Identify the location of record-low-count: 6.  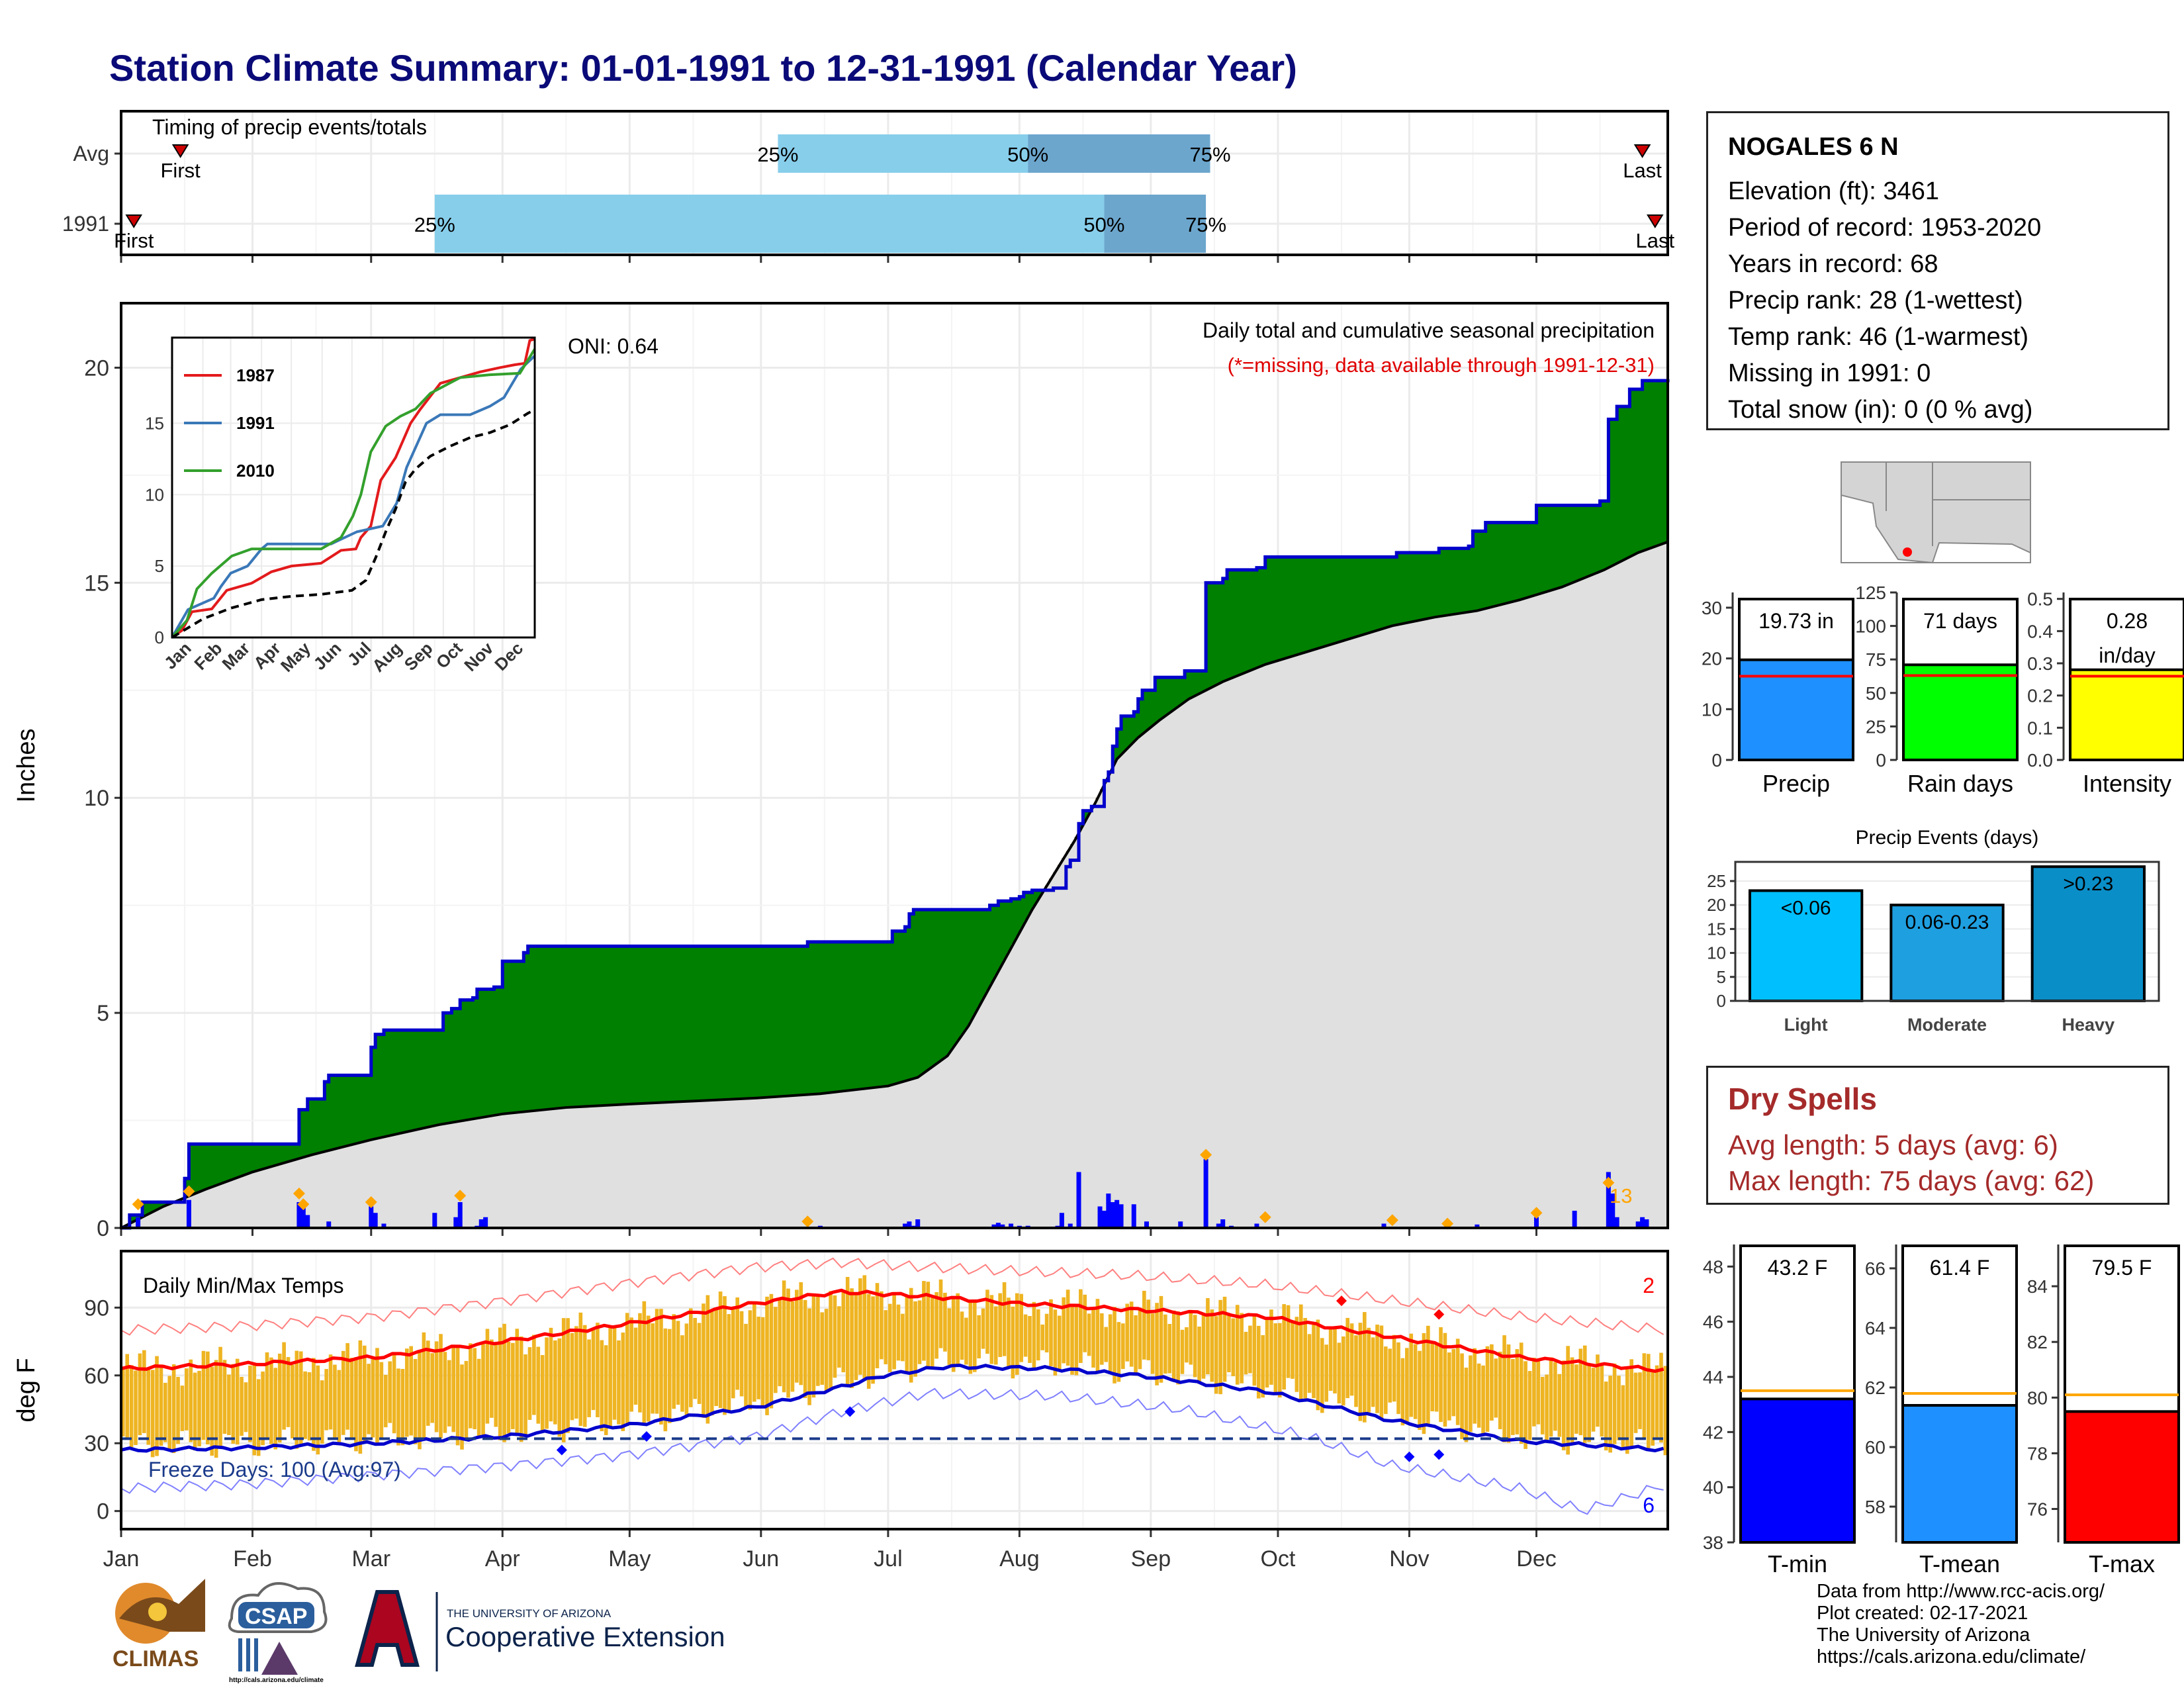
(1649, 1505).